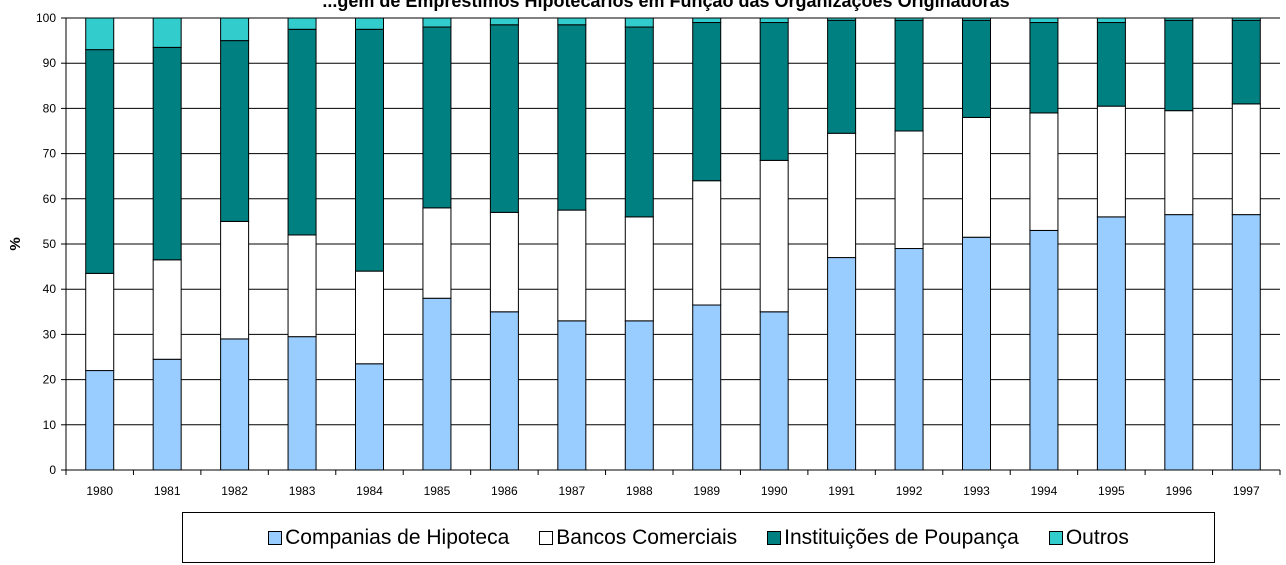  What do you see at coordinates (437, 491) in the screenshot?
I see `x-tick-label: 1985` at bounding box center [437, 491].